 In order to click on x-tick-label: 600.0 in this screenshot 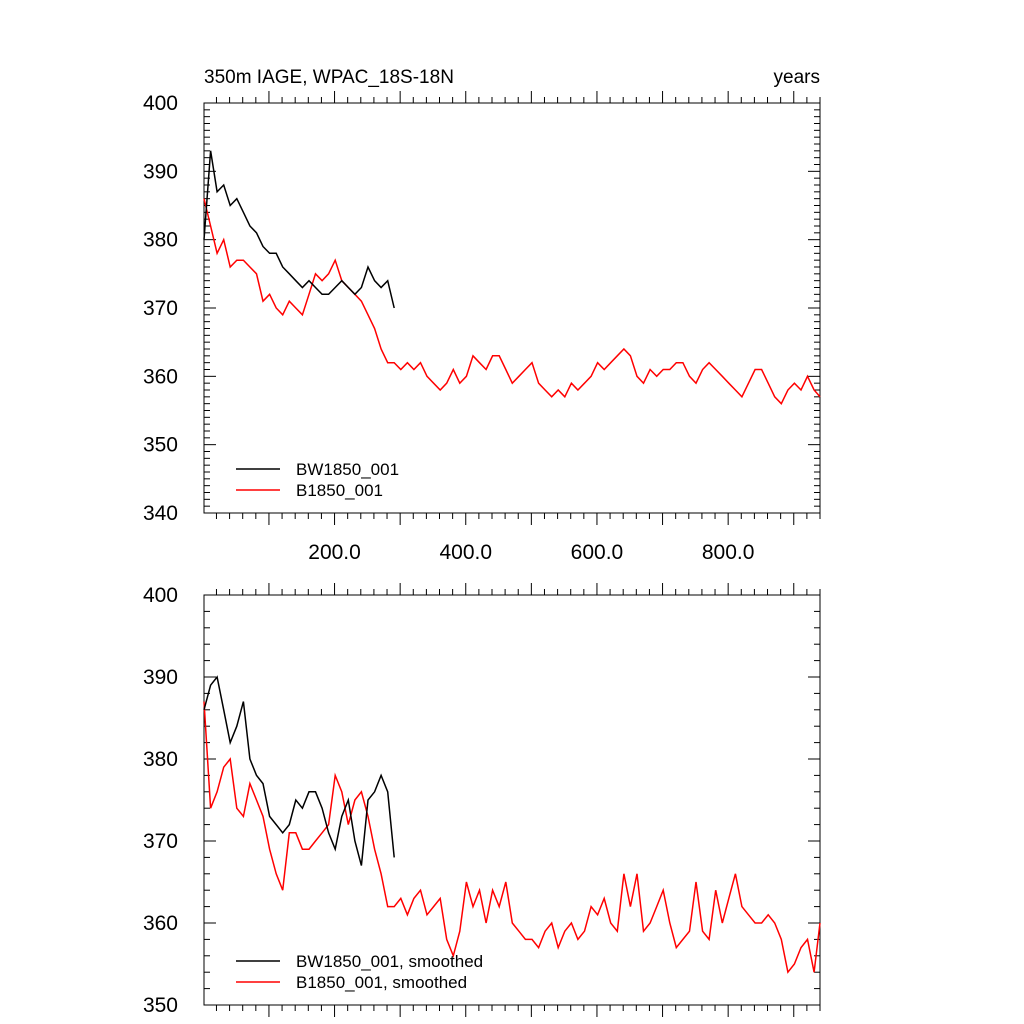, I will do `click(597, 552)`.